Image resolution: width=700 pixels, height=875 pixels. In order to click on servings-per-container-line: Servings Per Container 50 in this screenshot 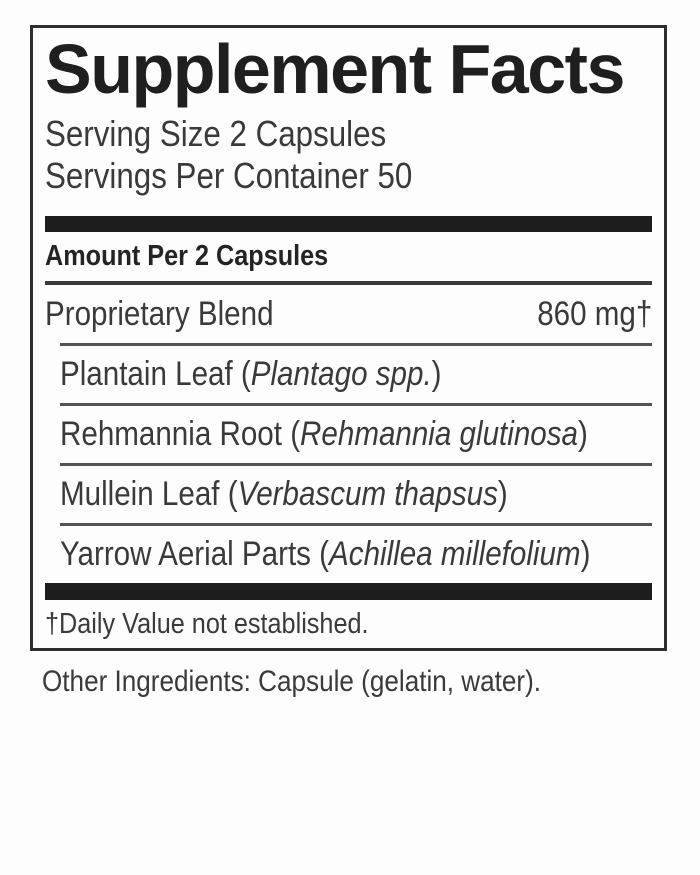, I will do `click(348, 176)`.